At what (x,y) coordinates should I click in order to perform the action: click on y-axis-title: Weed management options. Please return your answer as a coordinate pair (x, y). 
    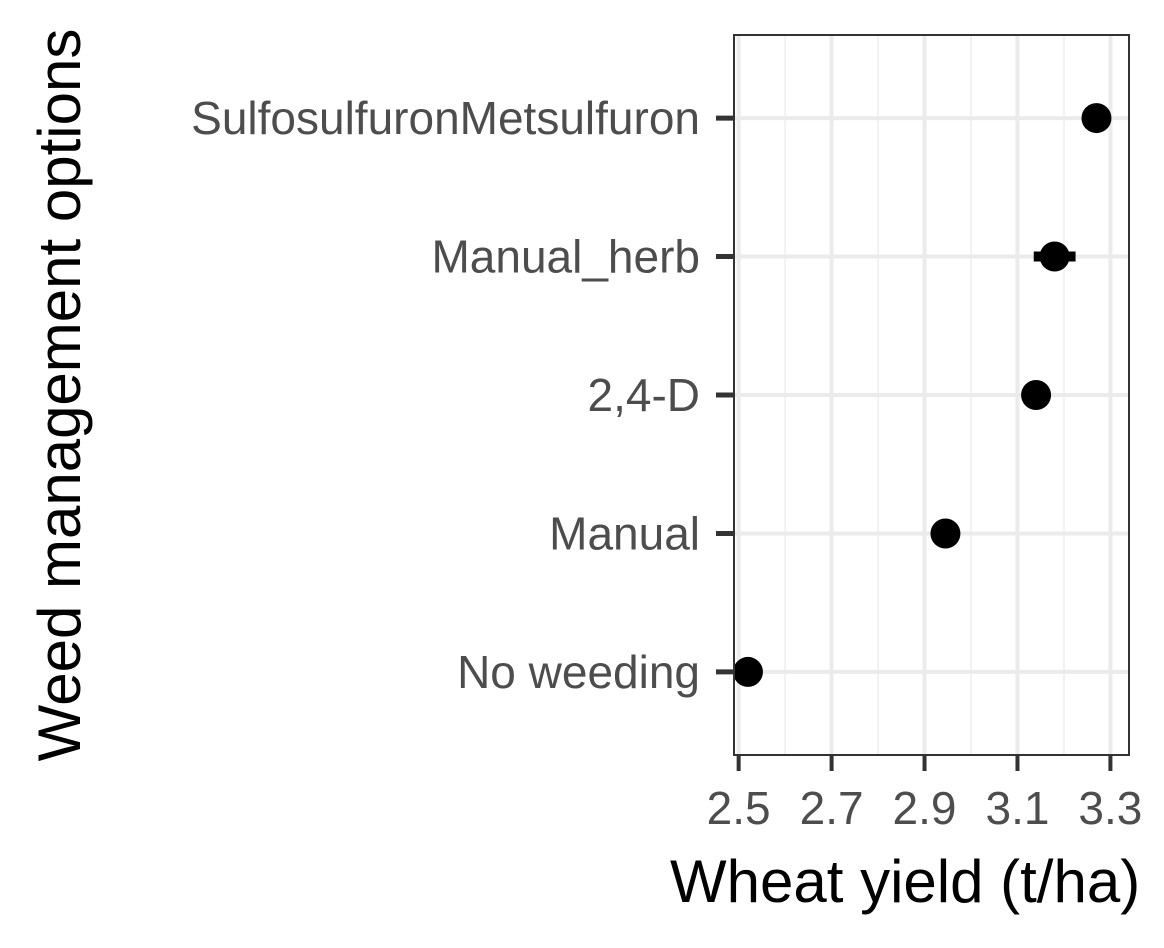
    Looking at the image, I should click on (59, 395).